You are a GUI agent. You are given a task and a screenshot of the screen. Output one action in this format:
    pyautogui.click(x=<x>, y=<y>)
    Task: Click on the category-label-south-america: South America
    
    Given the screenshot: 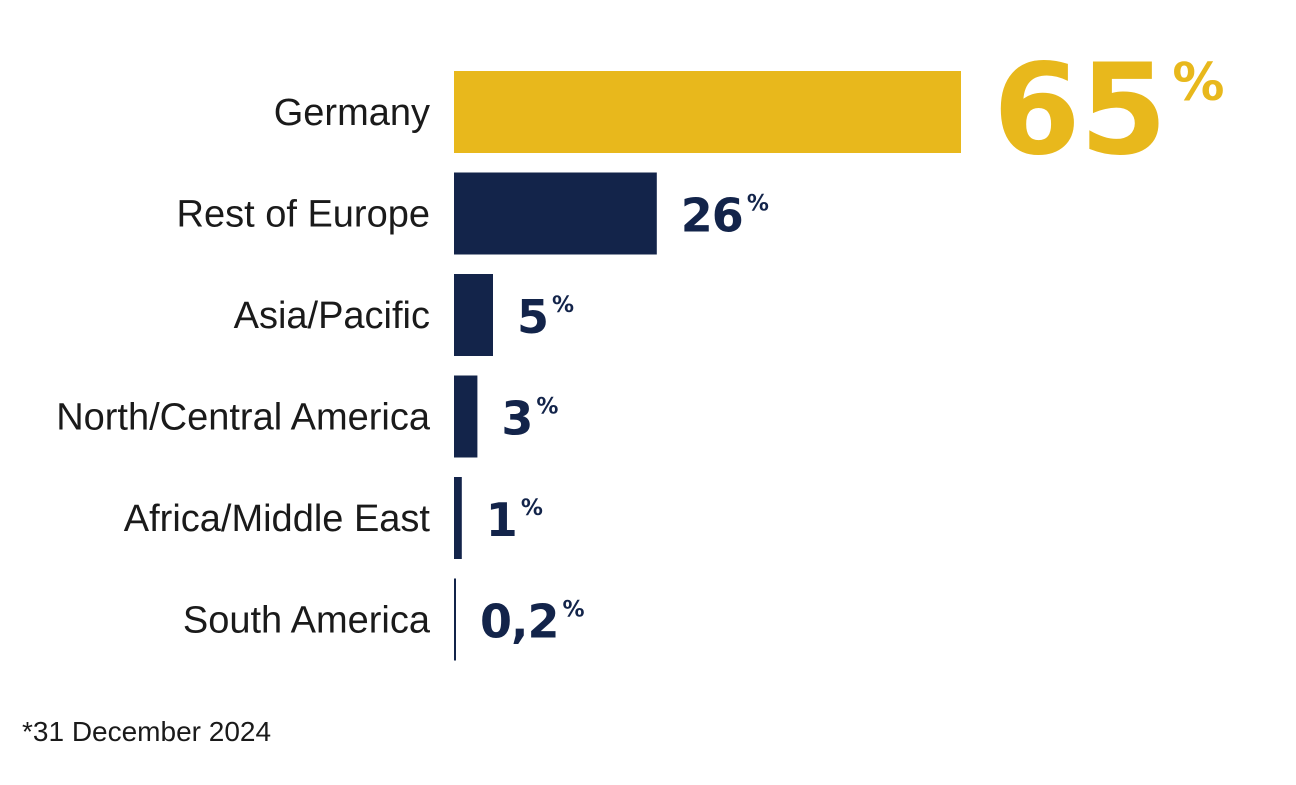 What is the action you would take?
    pyautogui.click(x=307, y=621)
    